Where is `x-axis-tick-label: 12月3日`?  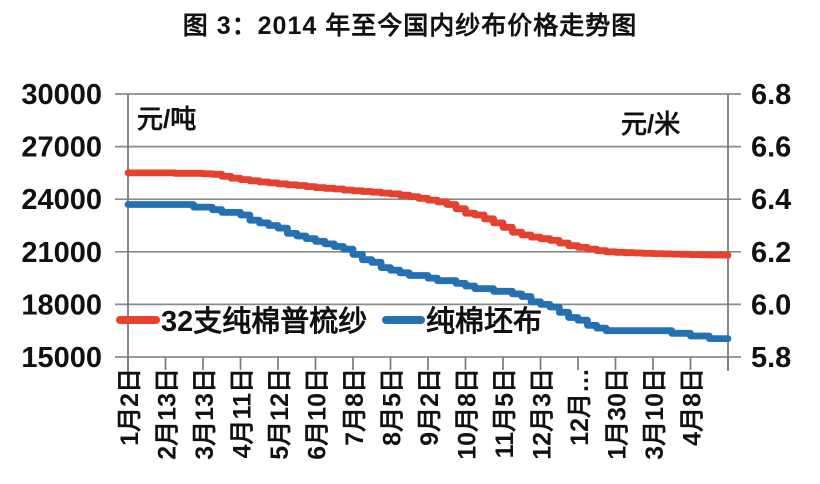
x-axis-tick-label: 12月3日 is located at coordinates (543, 414).